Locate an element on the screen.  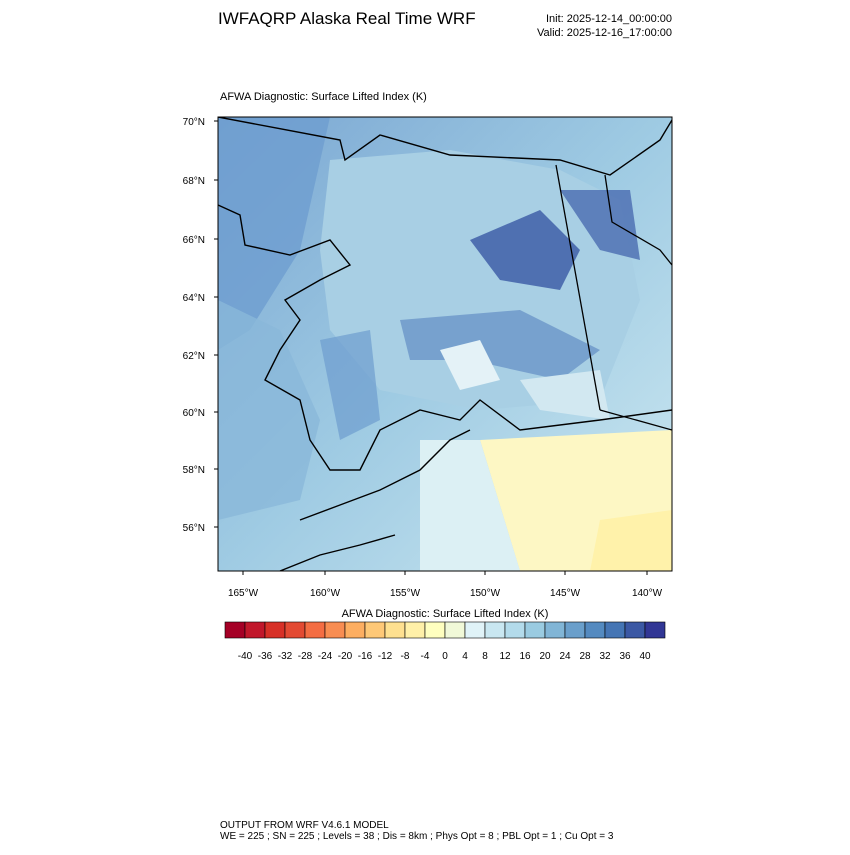
colorbar-label: 16 is located at coordinates (525, 656).